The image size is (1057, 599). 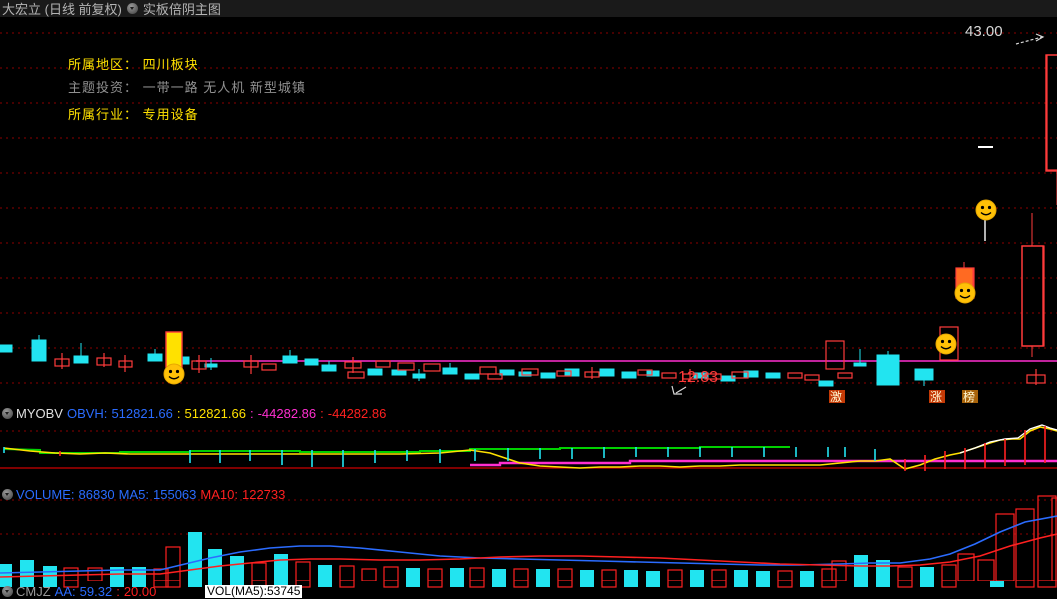 I want to click on cmjz-header: CMJZ AA: 59.32 : 20.00, so click(x=80, y=591).